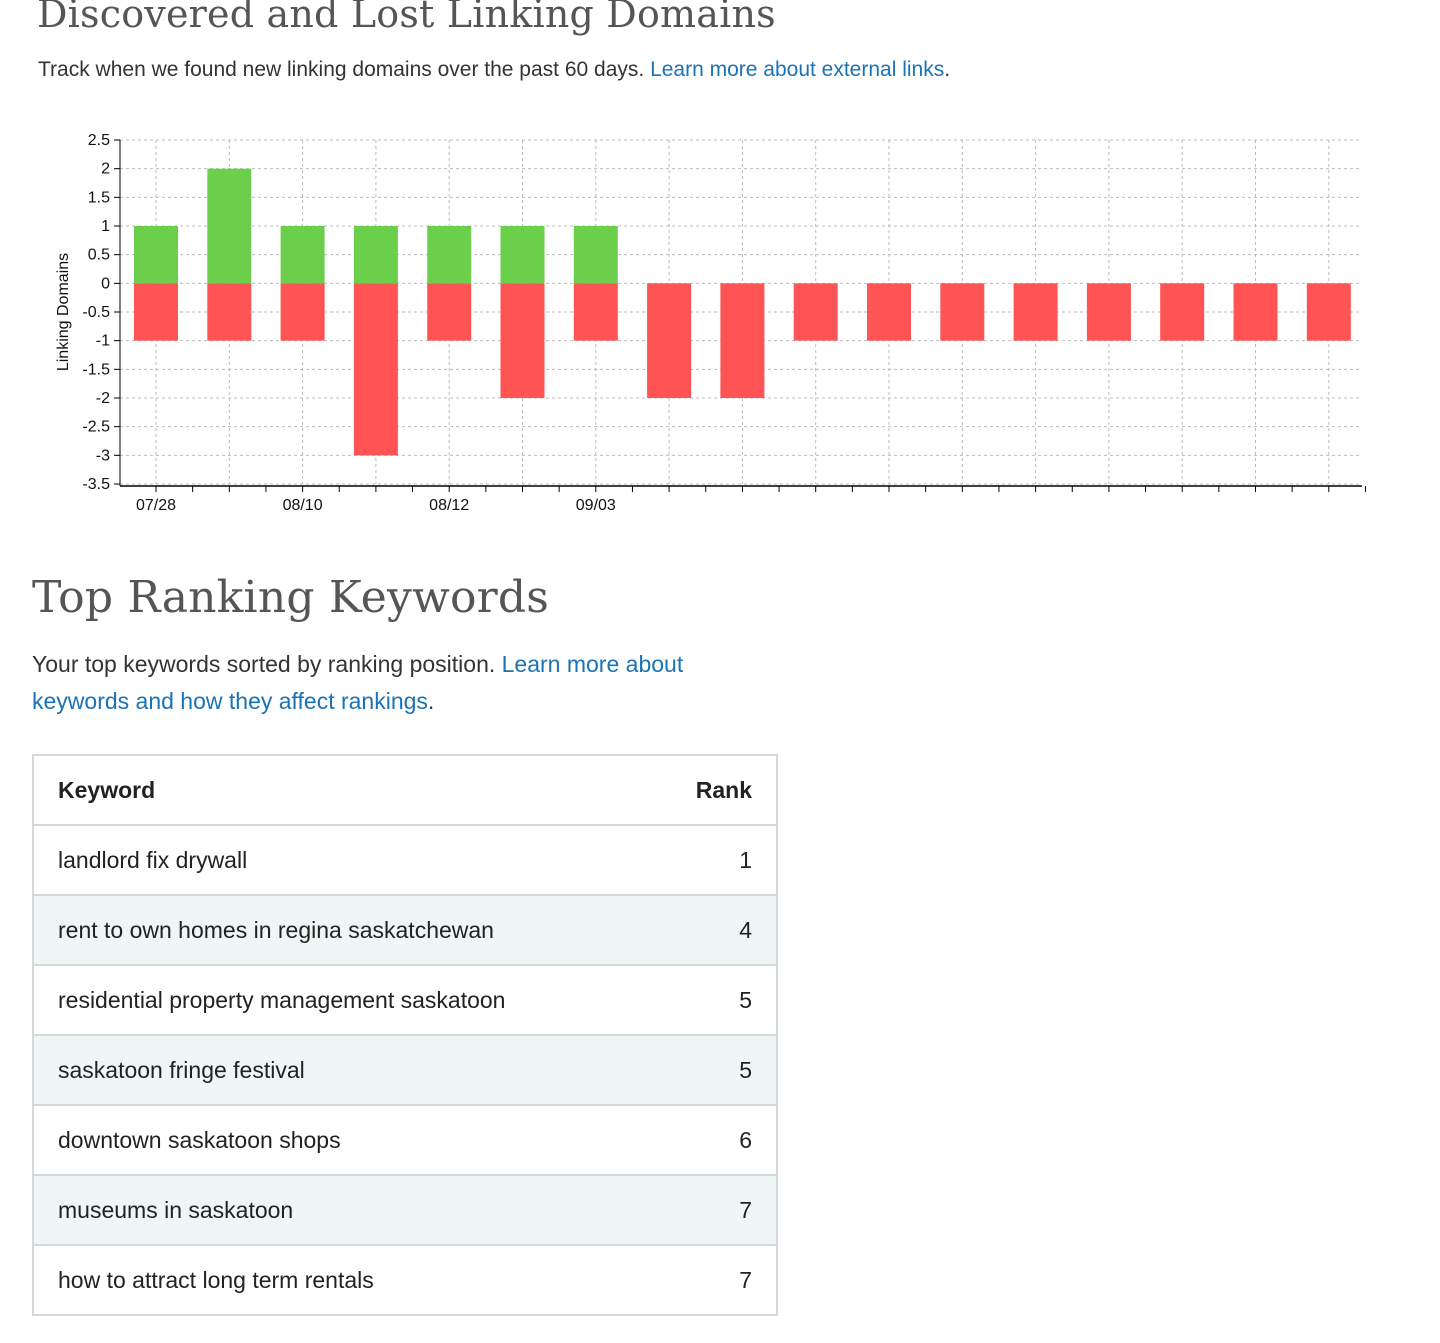  Describe the element at coordinates (96, 312) in the screenshot. I see `y-tick-label: -0.5` at that location.